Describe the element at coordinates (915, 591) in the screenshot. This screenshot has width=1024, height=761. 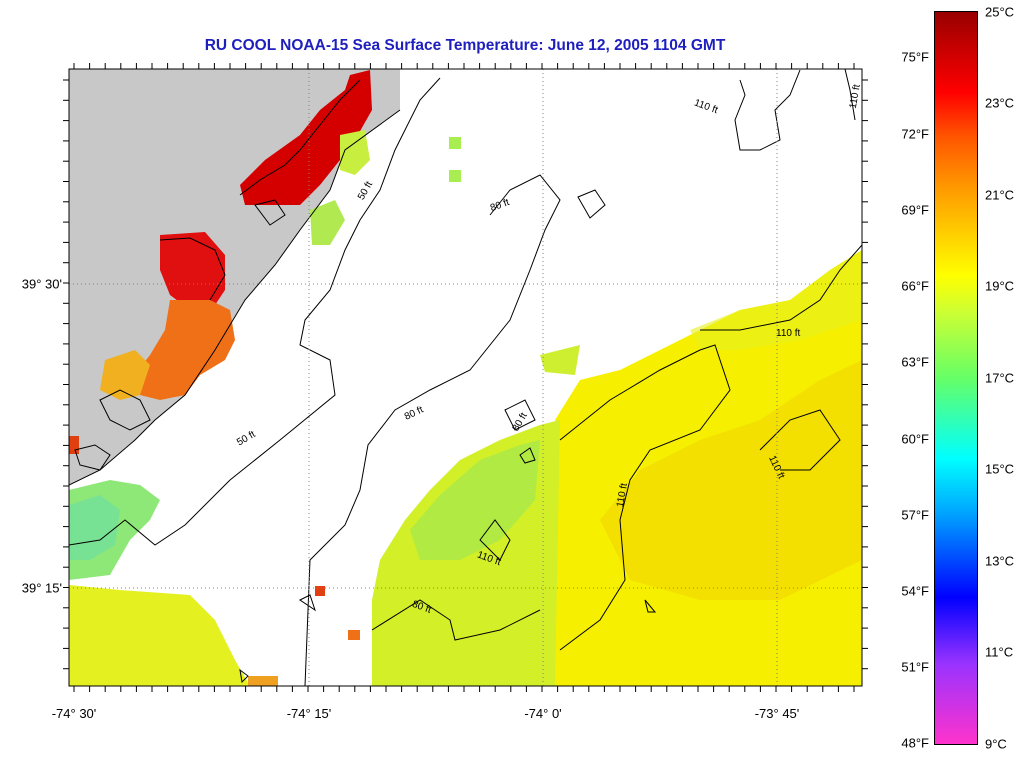
I see `colorbar-fahrenheit-label: 54°F` at that location.